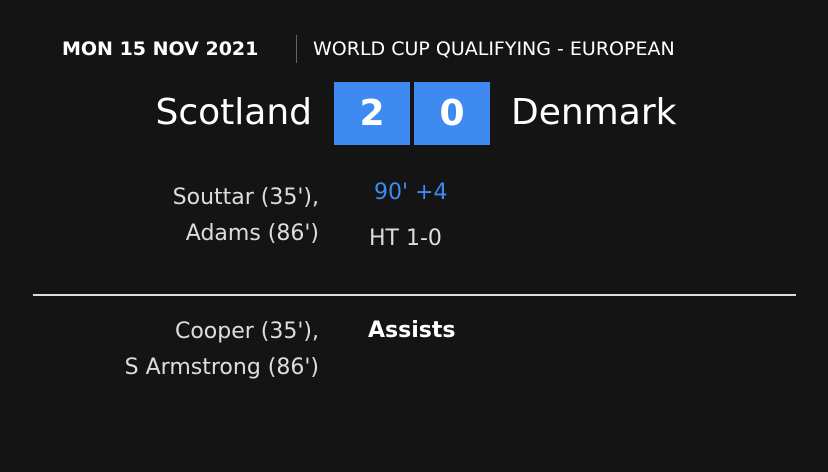  Describe the element at coordinates (414, 295) in the screenshot. I see `section-divider` at that location.